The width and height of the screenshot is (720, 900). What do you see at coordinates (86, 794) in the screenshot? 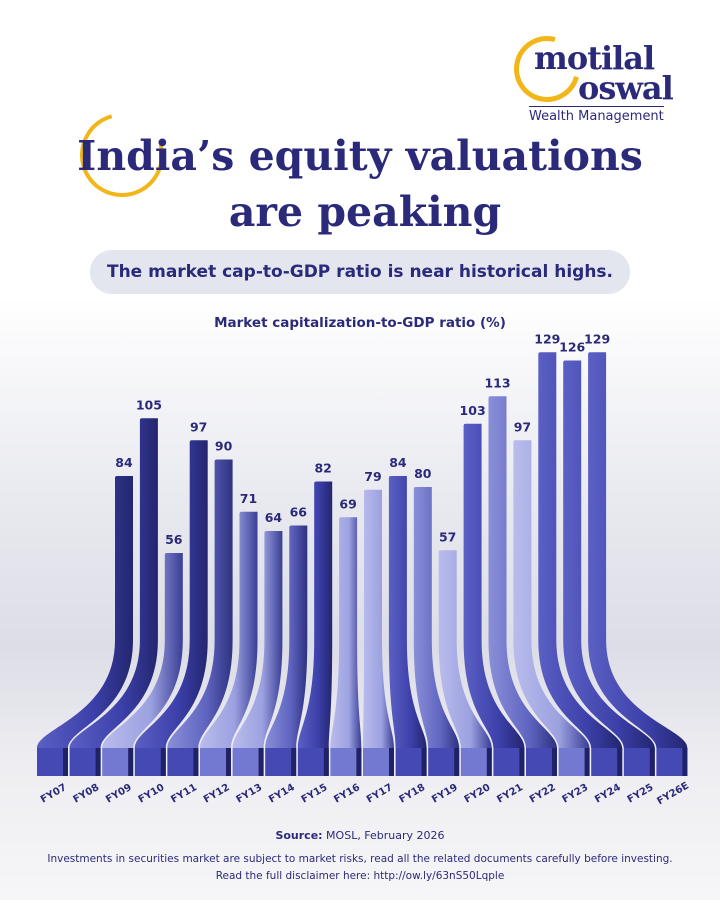
I see `x-tick-label: FY08` at bounding box center [86, 794].